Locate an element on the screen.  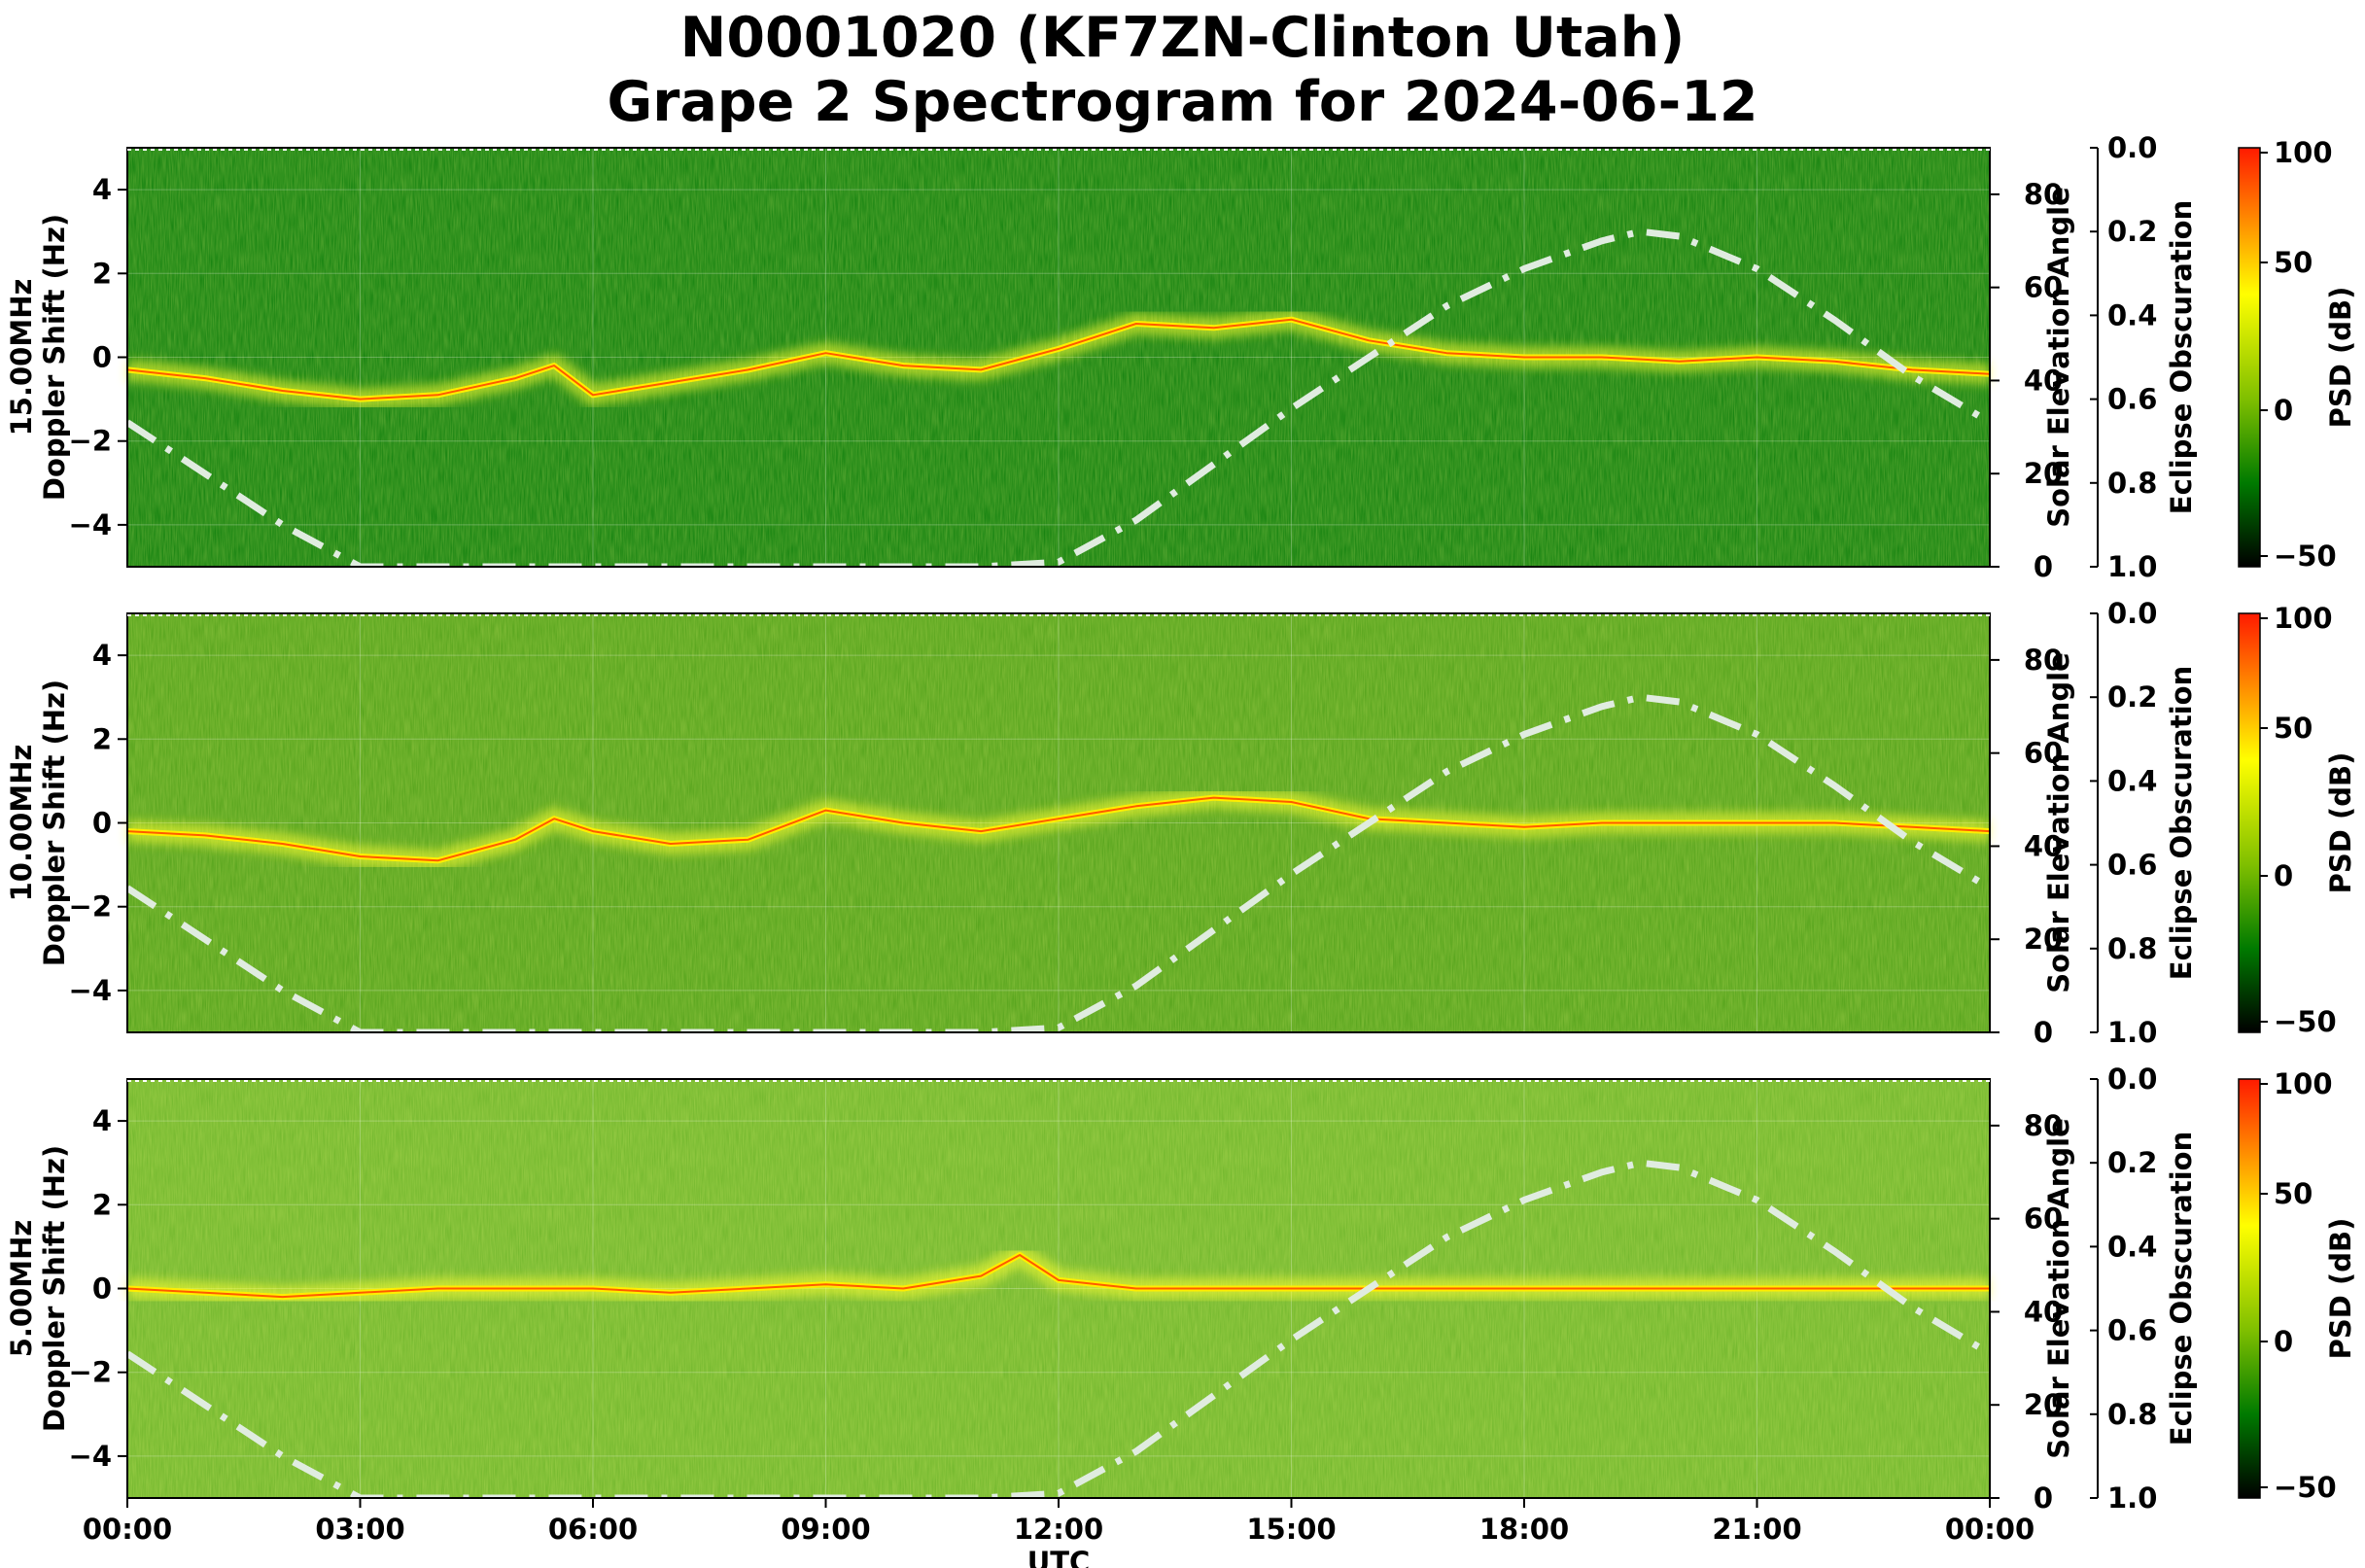
x-tick-label: 12:00 is located at coordinates (1058, 1529).